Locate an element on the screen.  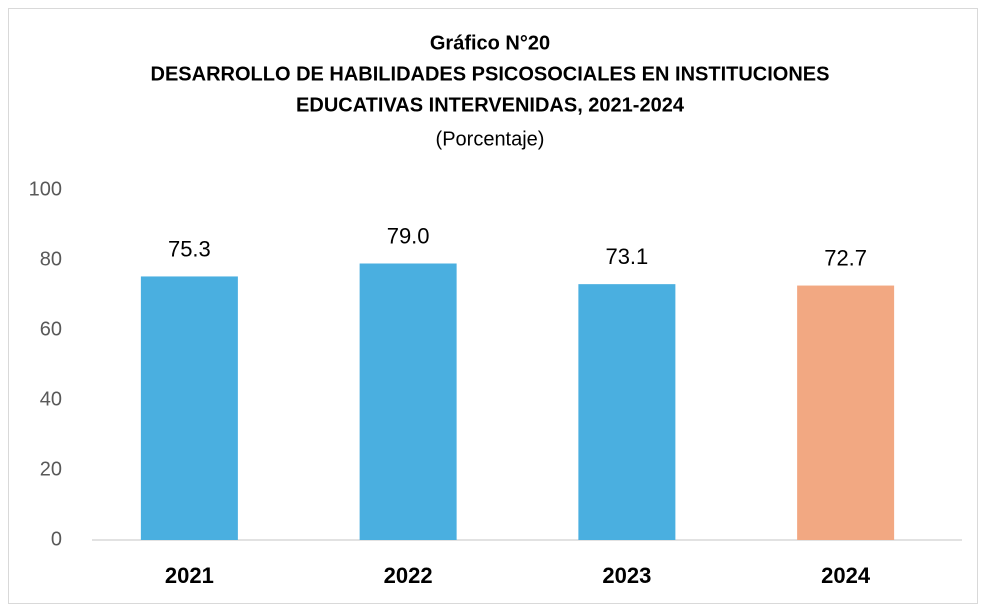
y-tick-label: 0 is located at coordinates (56, 539).